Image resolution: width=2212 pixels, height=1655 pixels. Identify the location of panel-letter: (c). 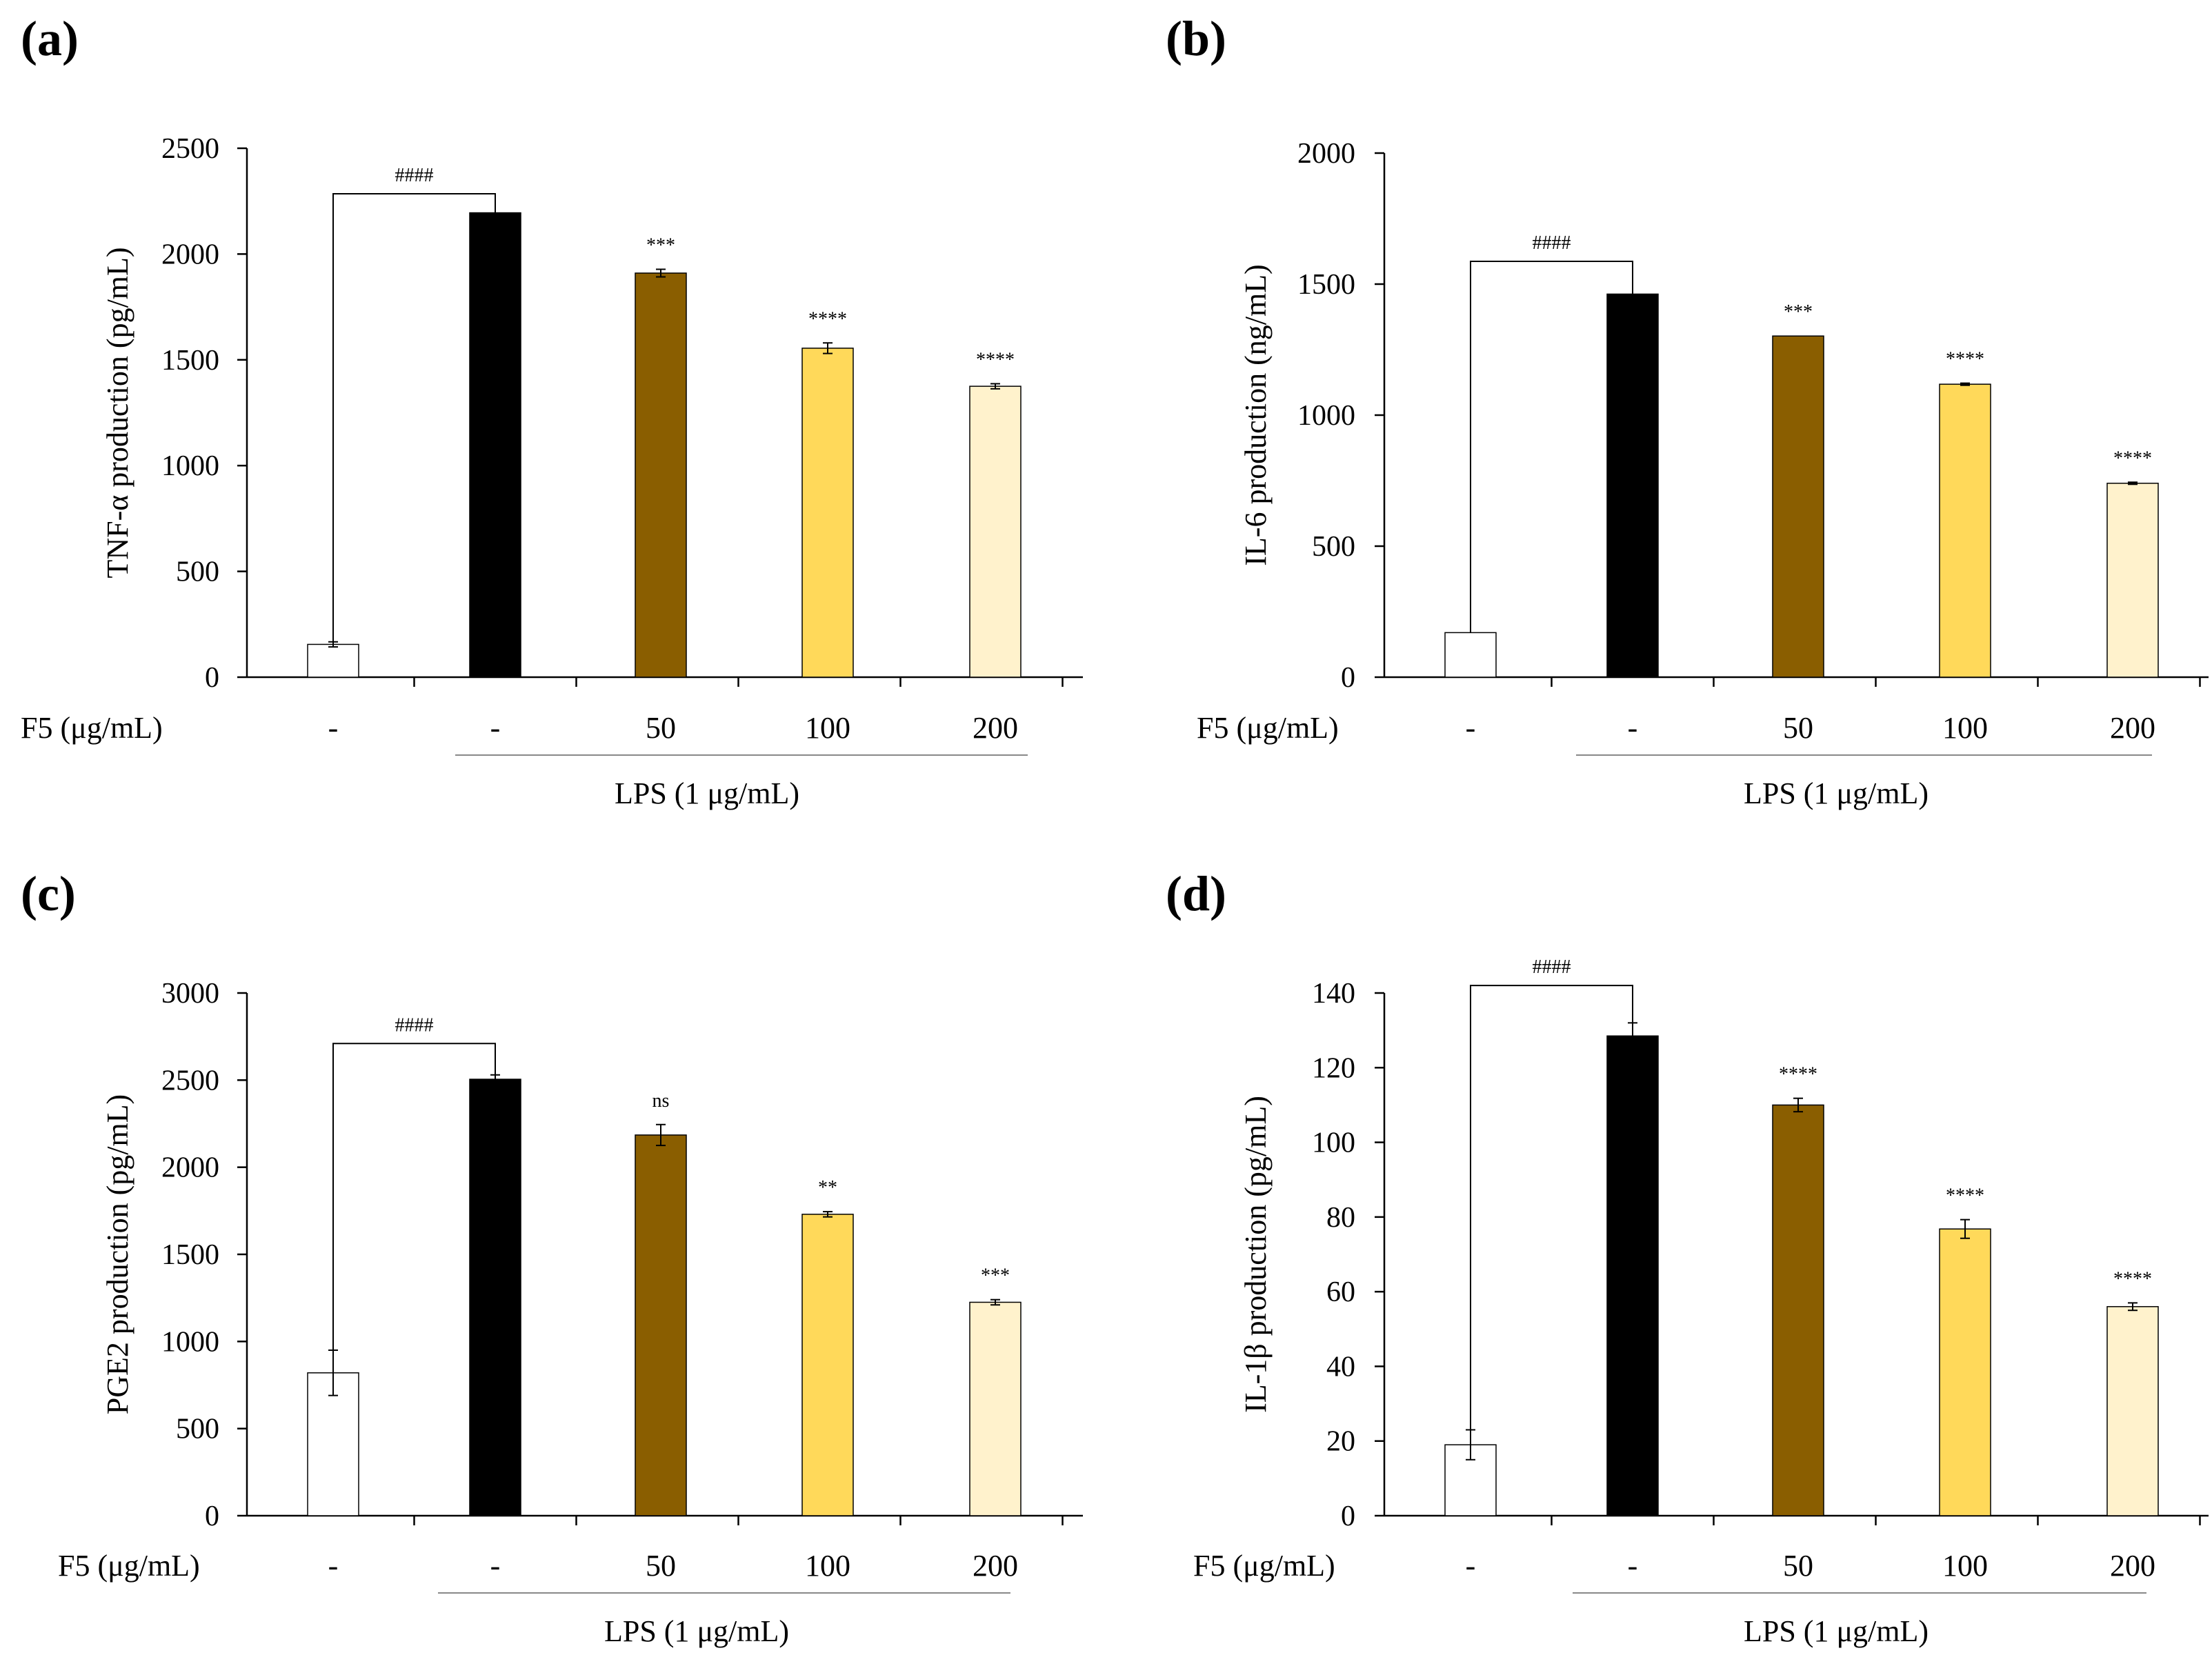
(49, 893).